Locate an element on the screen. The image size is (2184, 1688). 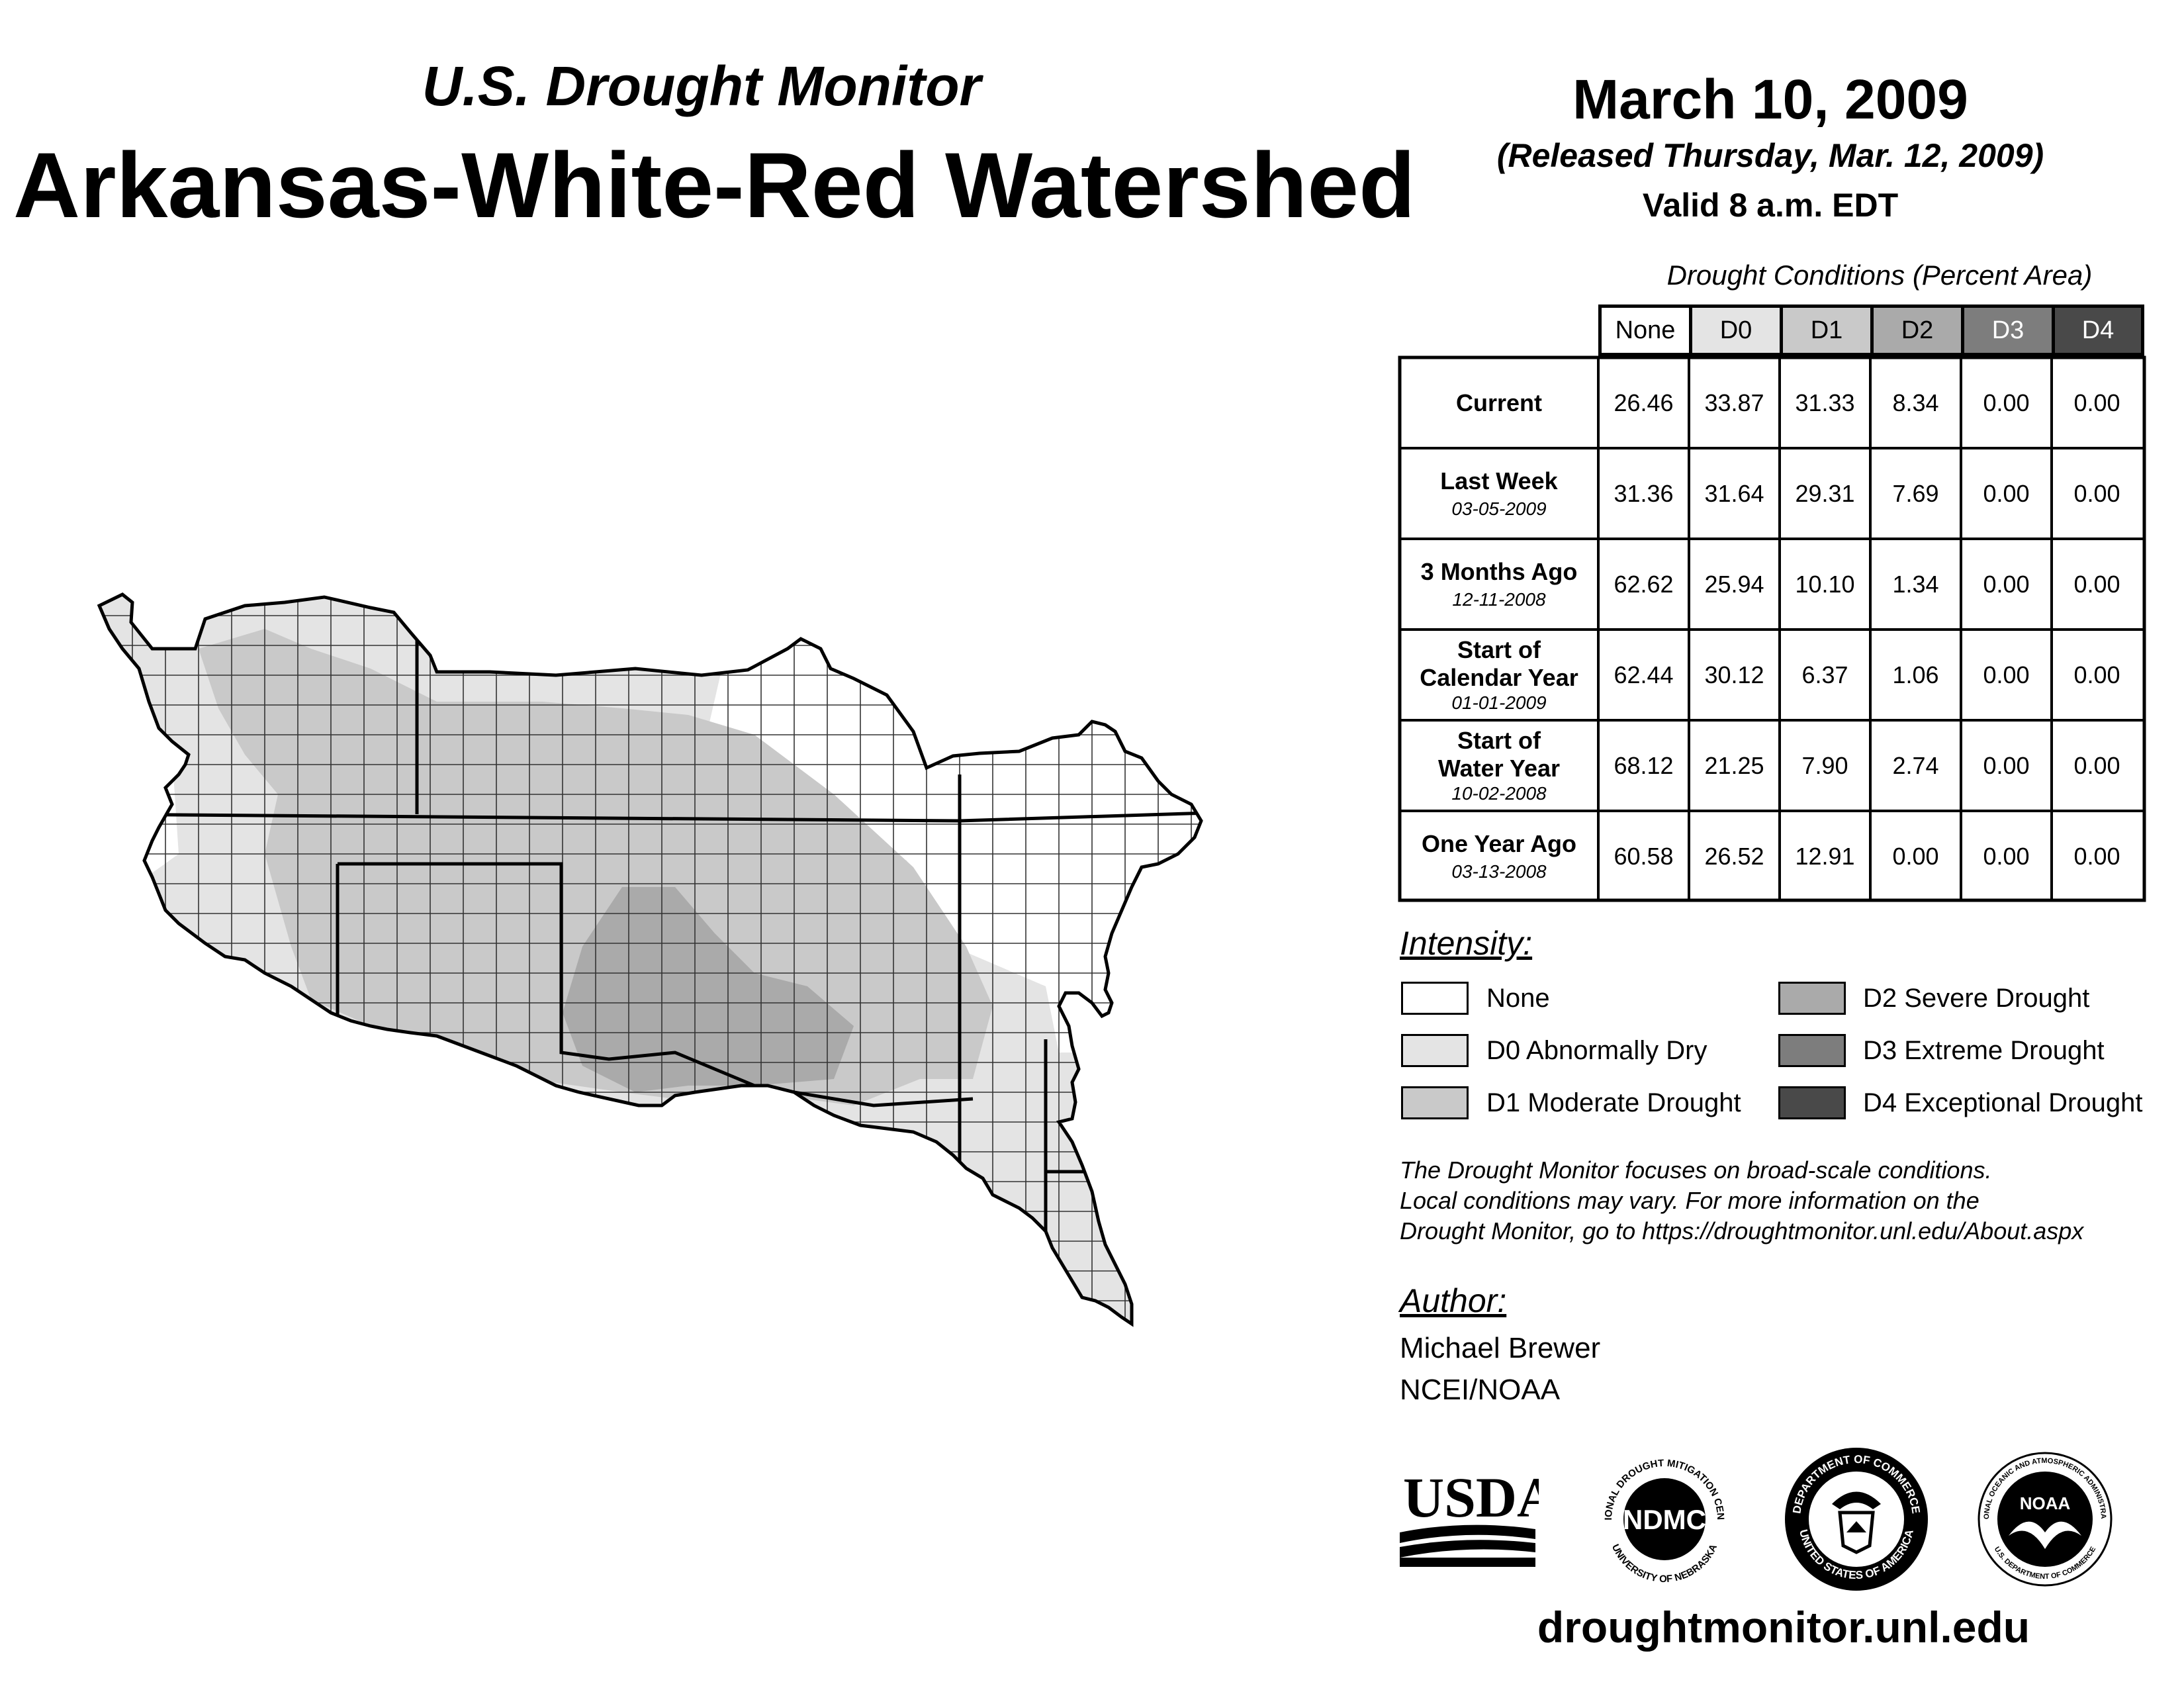
cell-calendar-year-d3: 0.00 is located at coordinates (2006, 674).